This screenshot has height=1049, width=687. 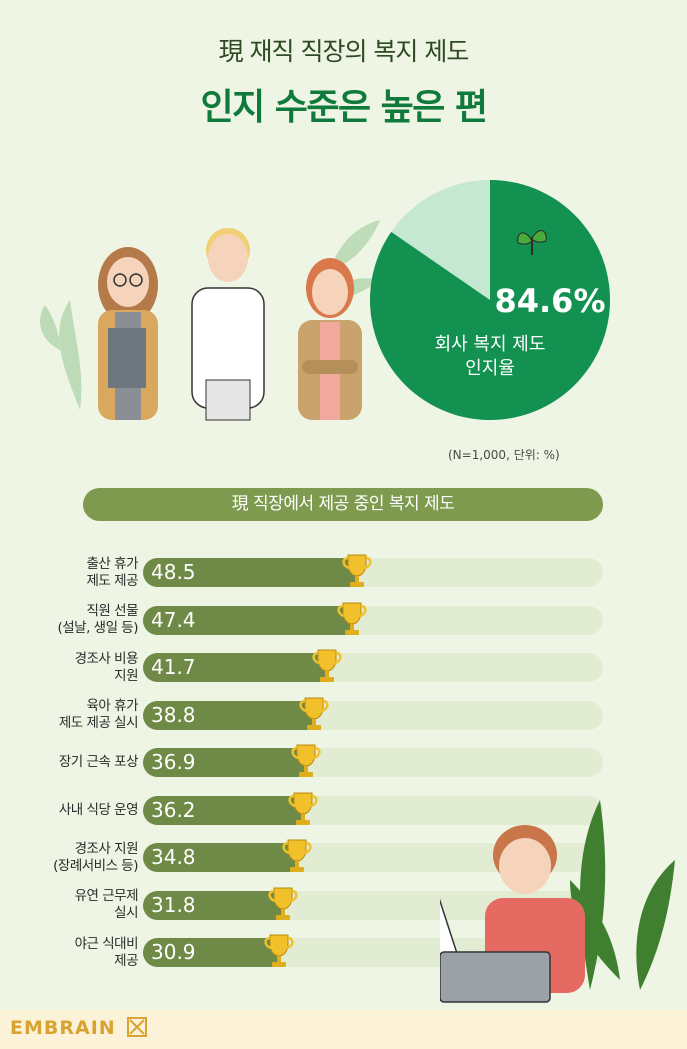 What do you see at coordinates (343, 504) in the screenshot?
I see `section-title-bar: 現 직장에서 제공 중인 복지 제도` at bounding box center [343, 504].